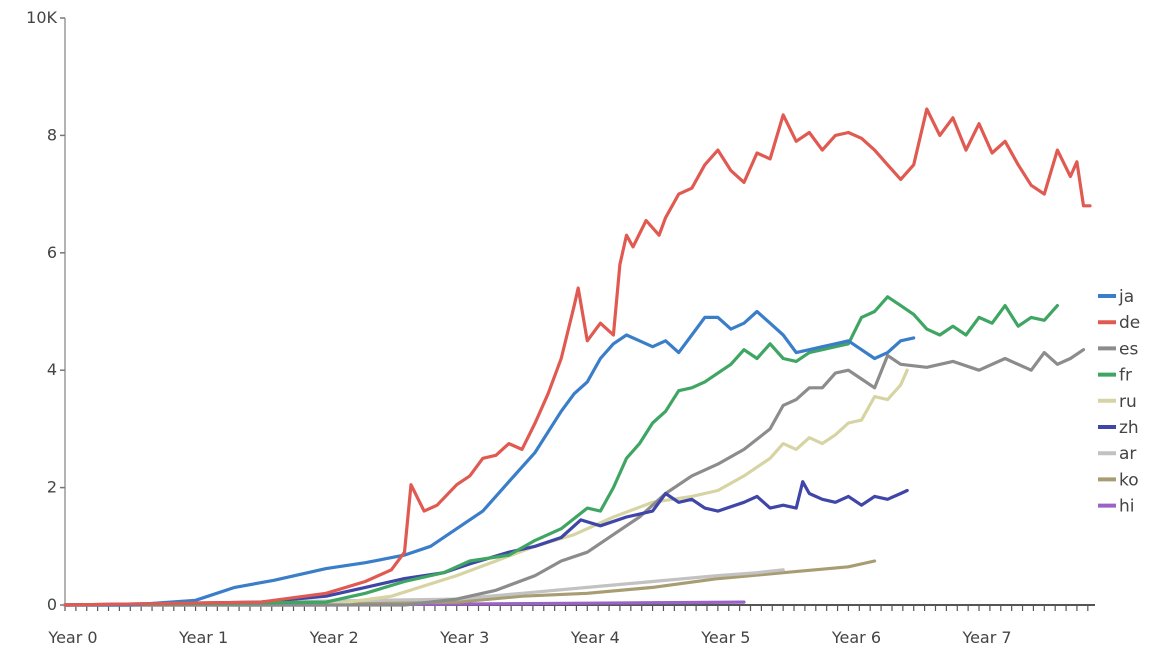  Describe the element at coordinates (464, 637) in the screenshot. I see `x-tick-label: Year 3` at that location.